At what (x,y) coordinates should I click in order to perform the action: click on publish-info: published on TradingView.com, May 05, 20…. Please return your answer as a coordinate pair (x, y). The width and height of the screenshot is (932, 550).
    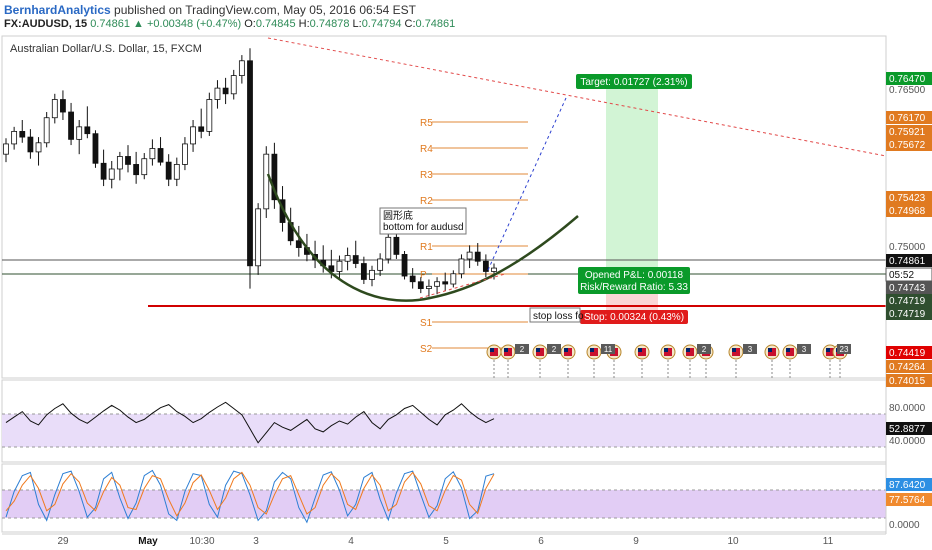
    Looking at the image, I should click on (265, 10).